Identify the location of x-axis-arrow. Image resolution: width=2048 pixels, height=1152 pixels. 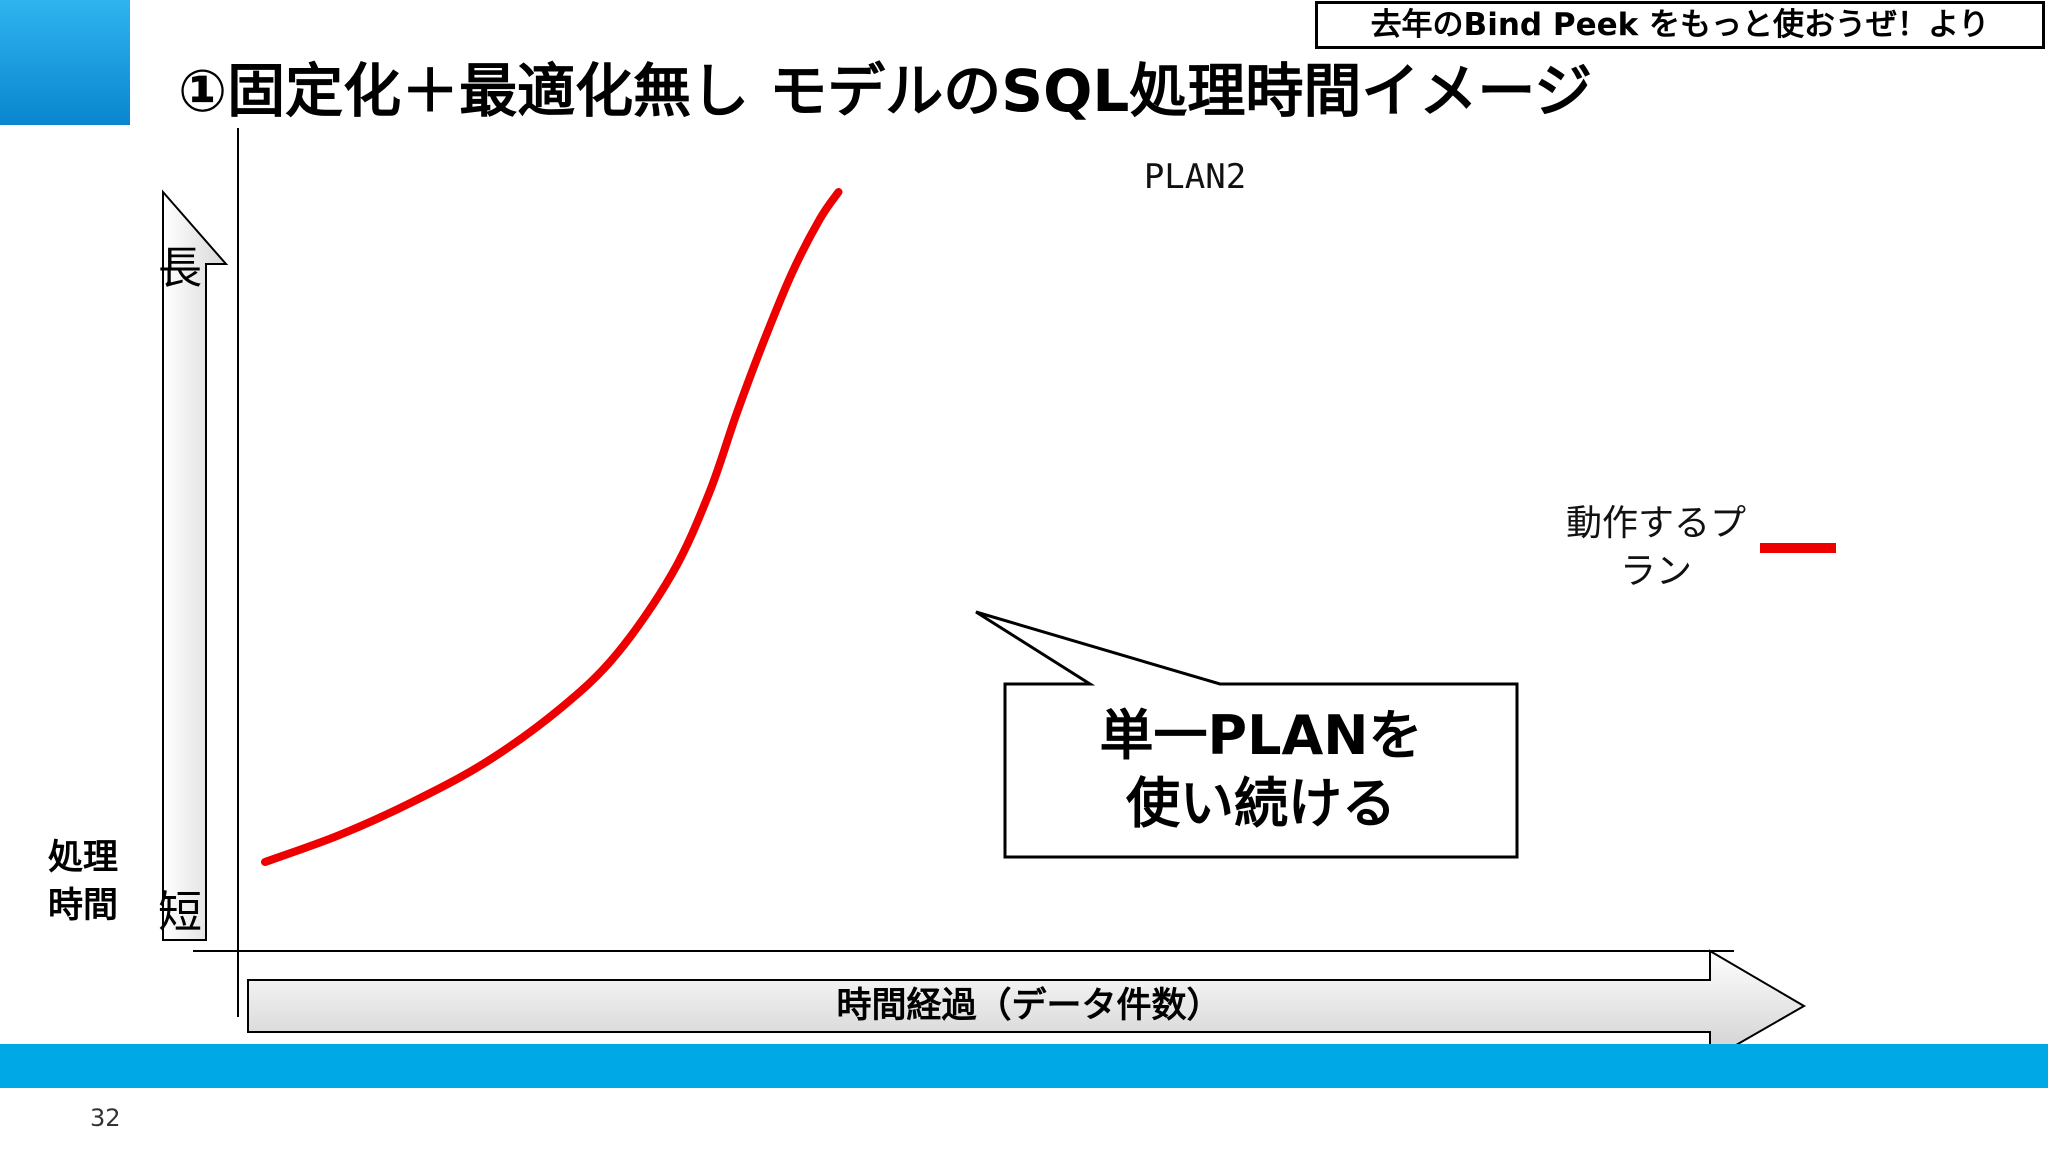
(1026, 1005).